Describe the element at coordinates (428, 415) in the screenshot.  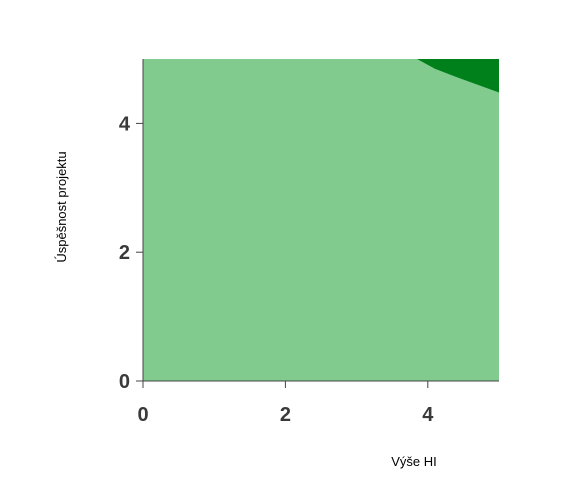
I see `x-tick-label: 4` at that location.